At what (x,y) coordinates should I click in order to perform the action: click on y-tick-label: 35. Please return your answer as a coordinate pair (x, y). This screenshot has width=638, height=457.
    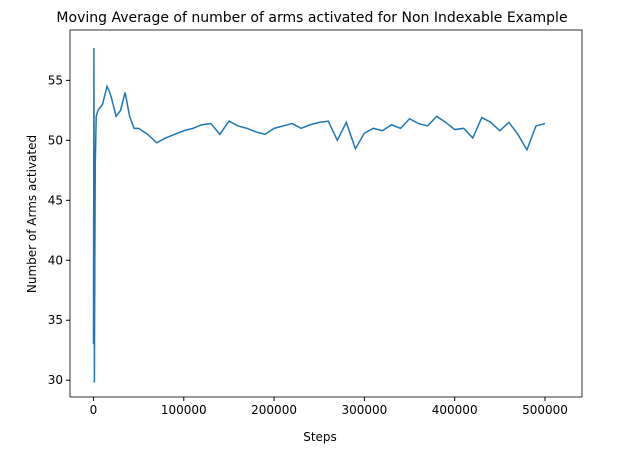
    Looking at the image, I should click on (55, 320).